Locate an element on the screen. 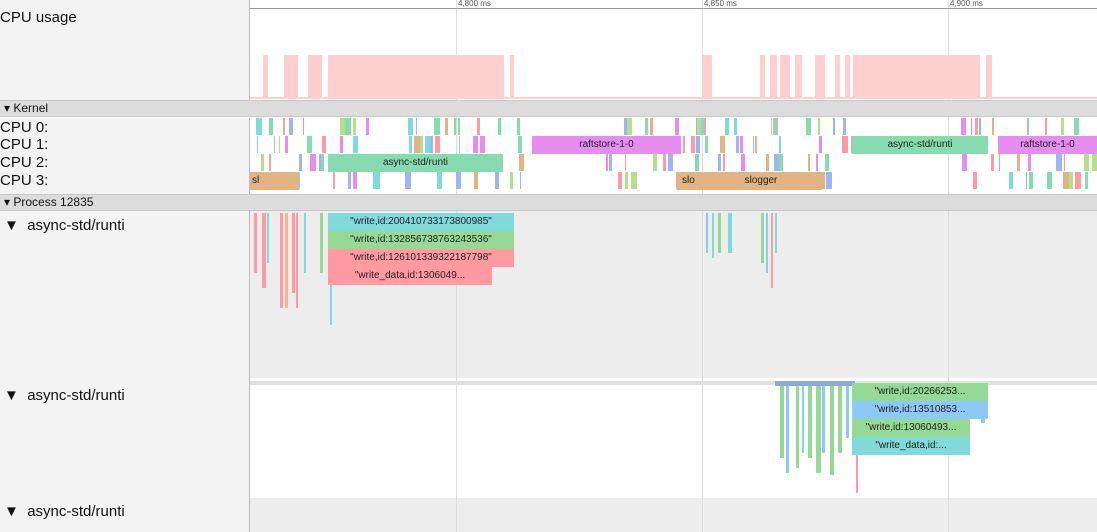 This screenshot has height=532, width=1097. group-header: ▾ Kernel is located at coordinates (548, 108).